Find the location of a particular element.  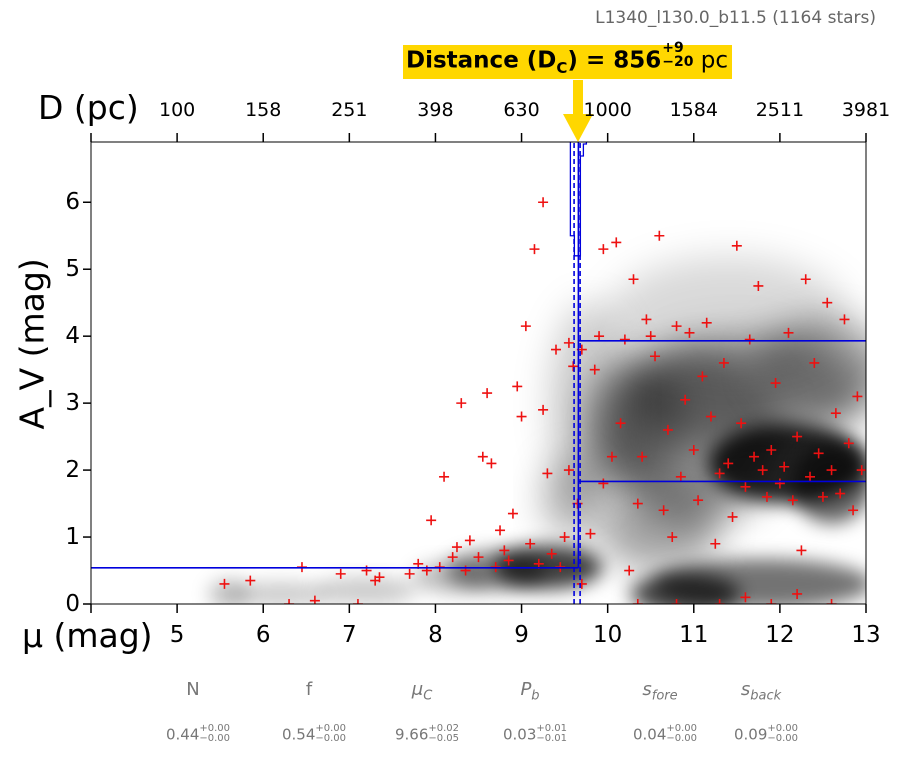

x-tick-label: 5 is located at coordinates (177, 635).